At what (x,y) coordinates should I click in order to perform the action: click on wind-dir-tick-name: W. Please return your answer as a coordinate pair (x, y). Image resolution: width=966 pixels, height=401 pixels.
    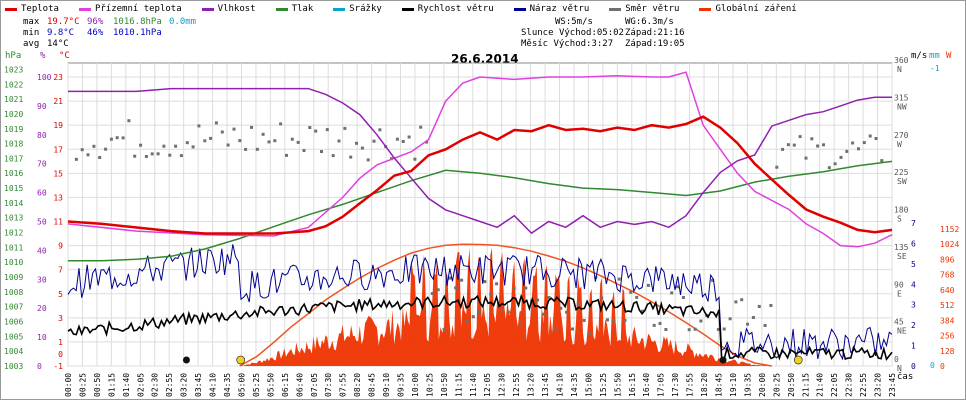
    Looking at the image, I should click on (899, 144).